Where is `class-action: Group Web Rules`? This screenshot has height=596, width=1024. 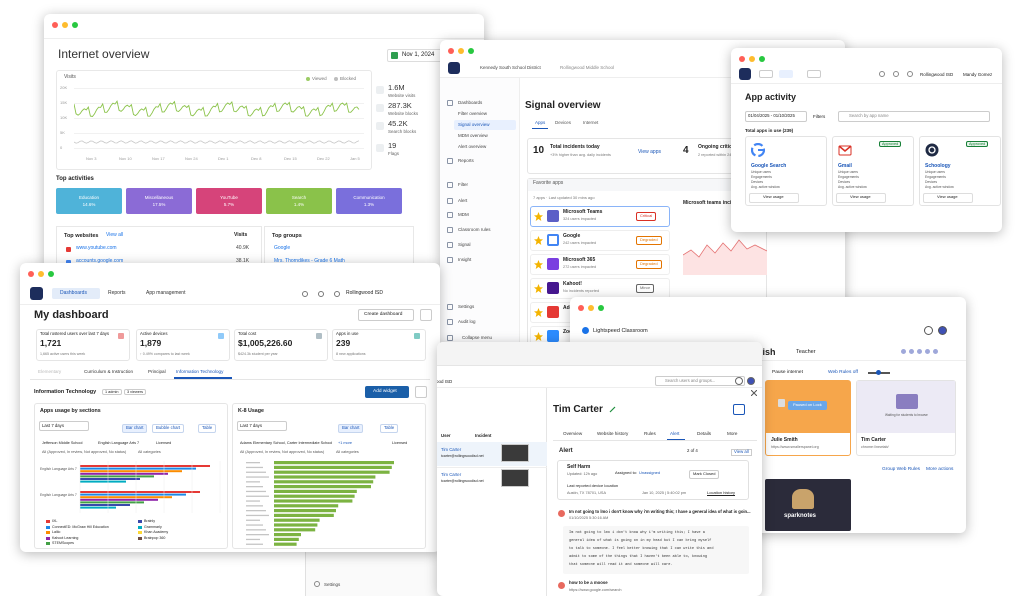 class-action: Group Web Rules is located at coordinates (901, 469).